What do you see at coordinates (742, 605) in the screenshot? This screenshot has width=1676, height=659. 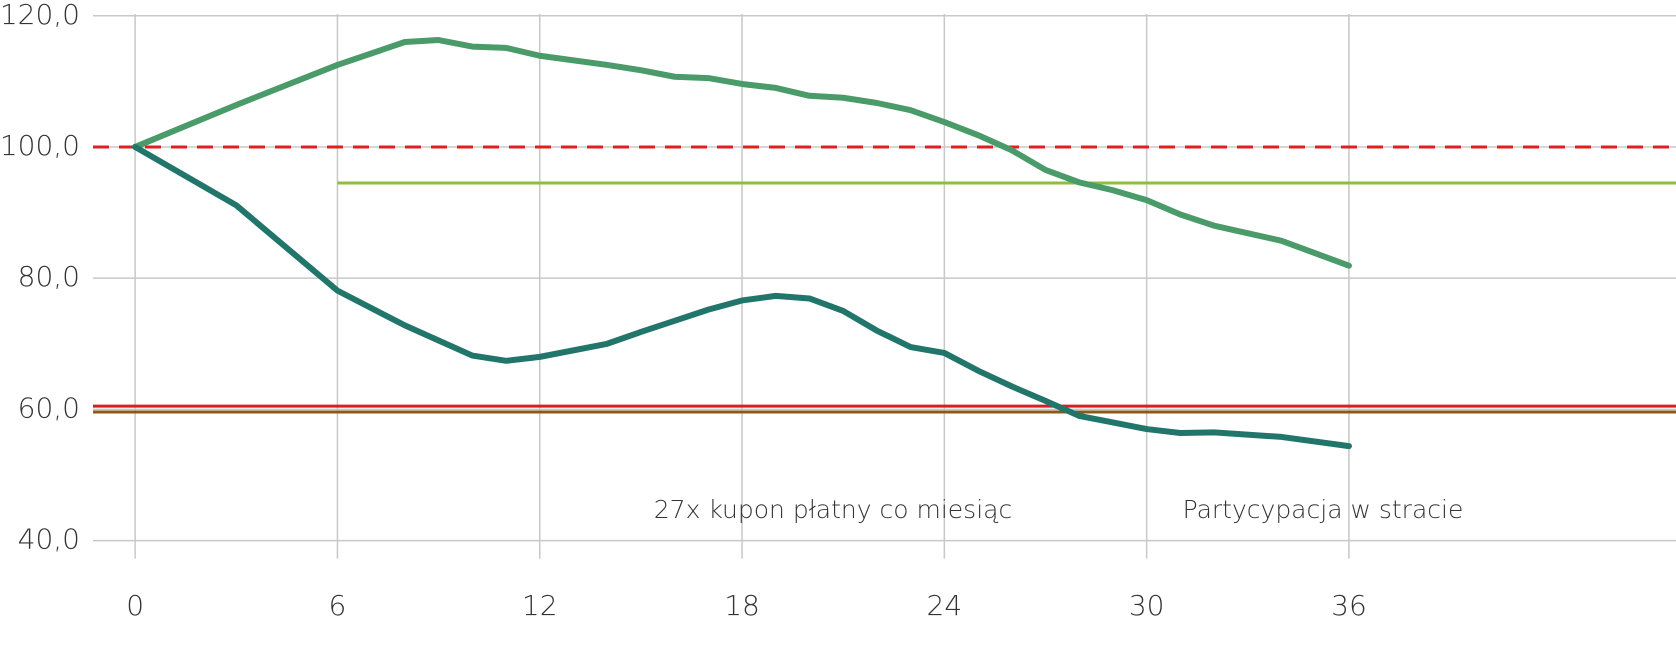 I see `x-tick-label: 18` at bounding box center [742, 605].